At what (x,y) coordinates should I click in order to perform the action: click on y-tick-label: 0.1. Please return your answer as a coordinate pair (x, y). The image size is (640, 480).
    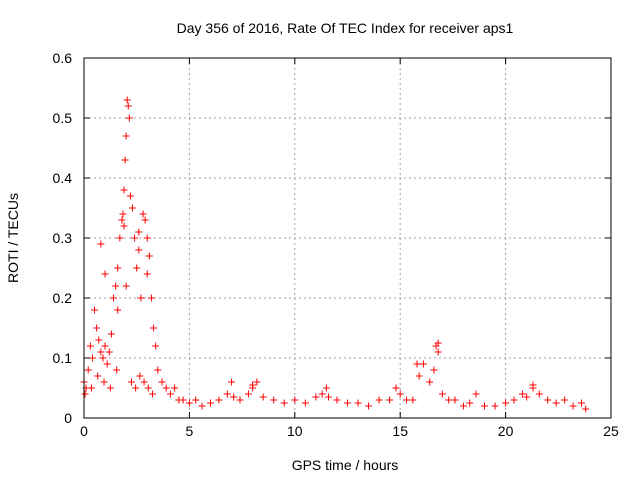
    Looking at the image, I should click on (63, 358).